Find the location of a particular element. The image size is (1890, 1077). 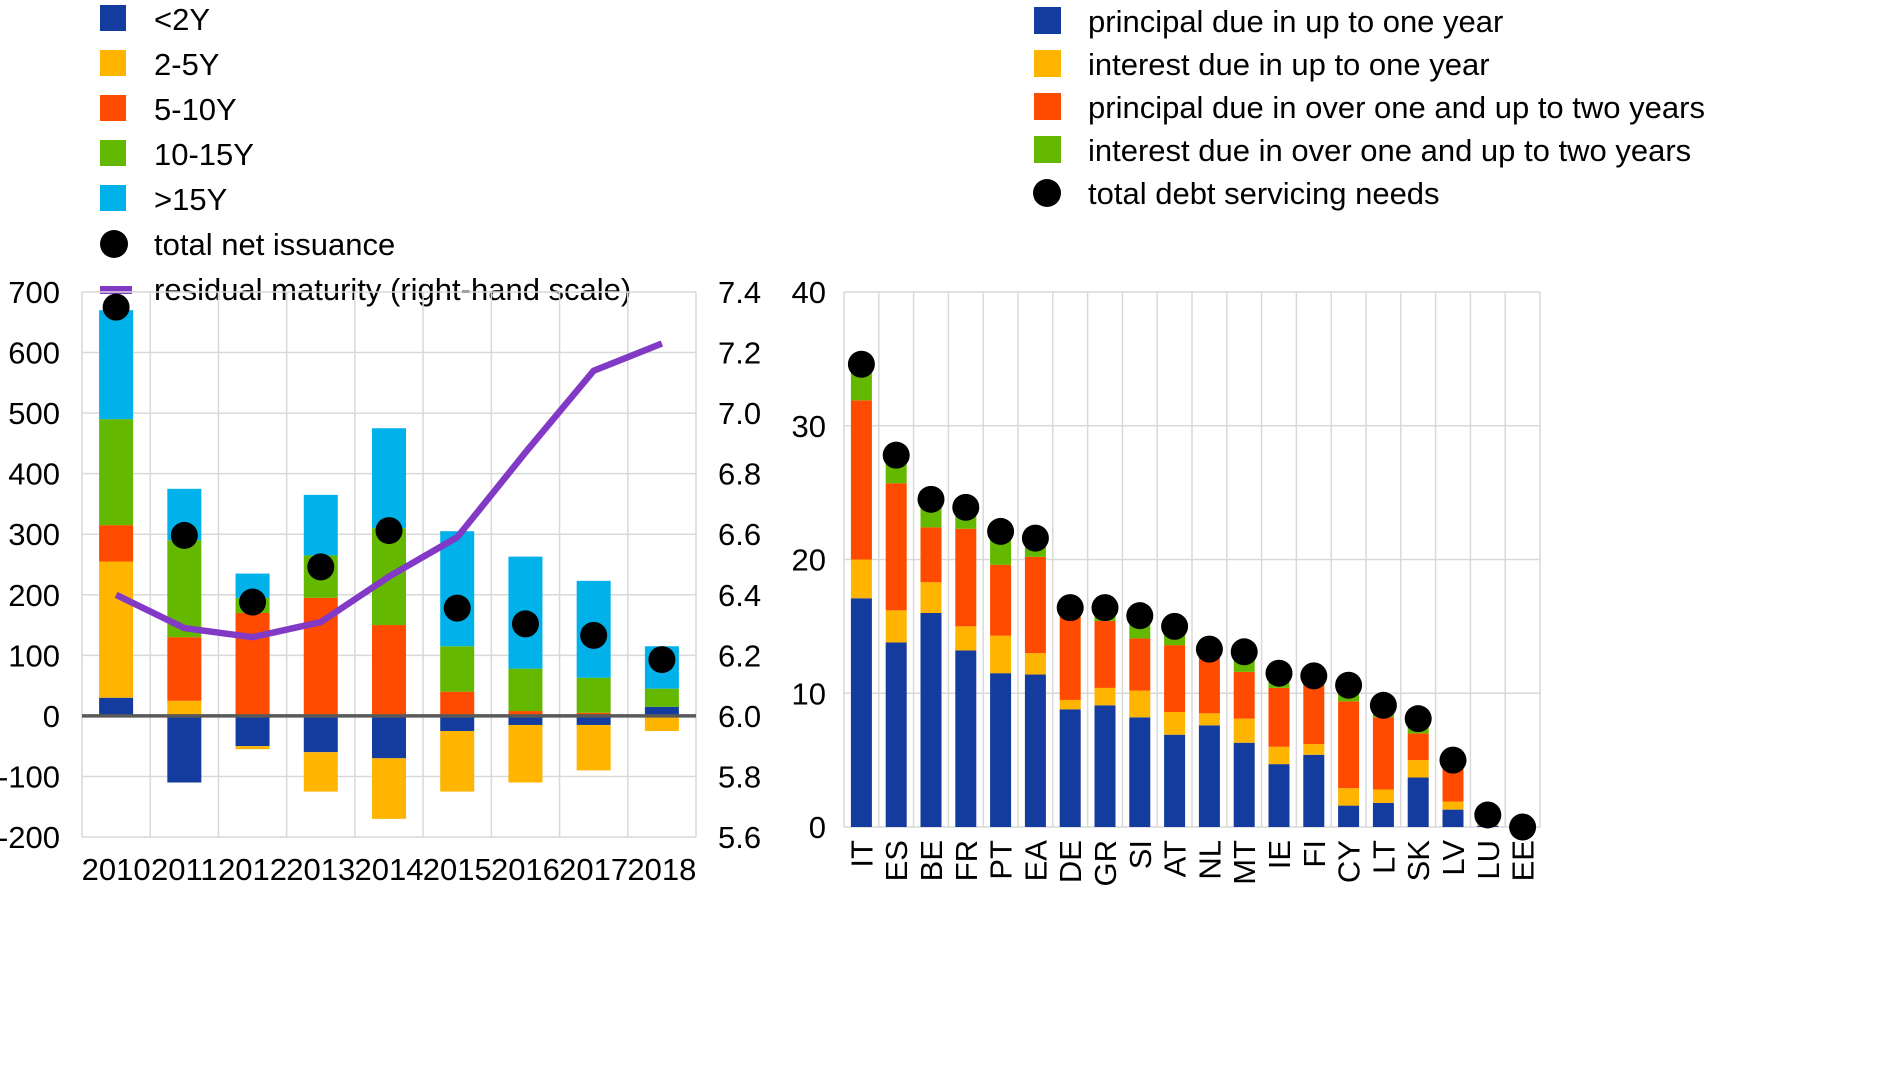

legend-item-principal-1y: principal due in up to one year is located at coordinates (1367, 21).